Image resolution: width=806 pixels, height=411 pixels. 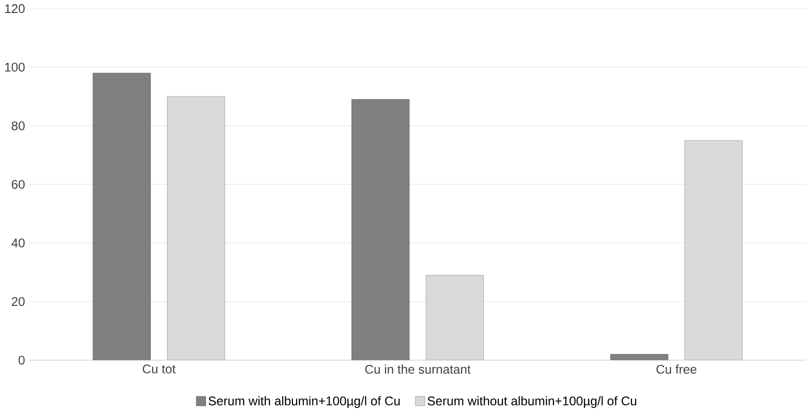 I want to click on y-tick-label: 20, so click(x=18, y=301).